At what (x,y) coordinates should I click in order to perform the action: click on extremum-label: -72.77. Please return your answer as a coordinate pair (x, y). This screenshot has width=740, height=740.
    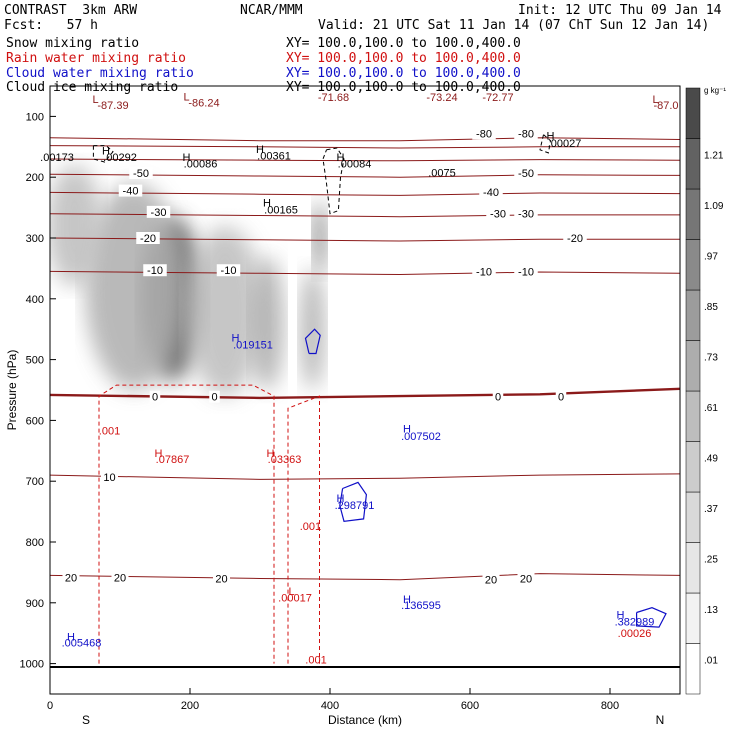
    Looking at the image, I should click on (497, 98).